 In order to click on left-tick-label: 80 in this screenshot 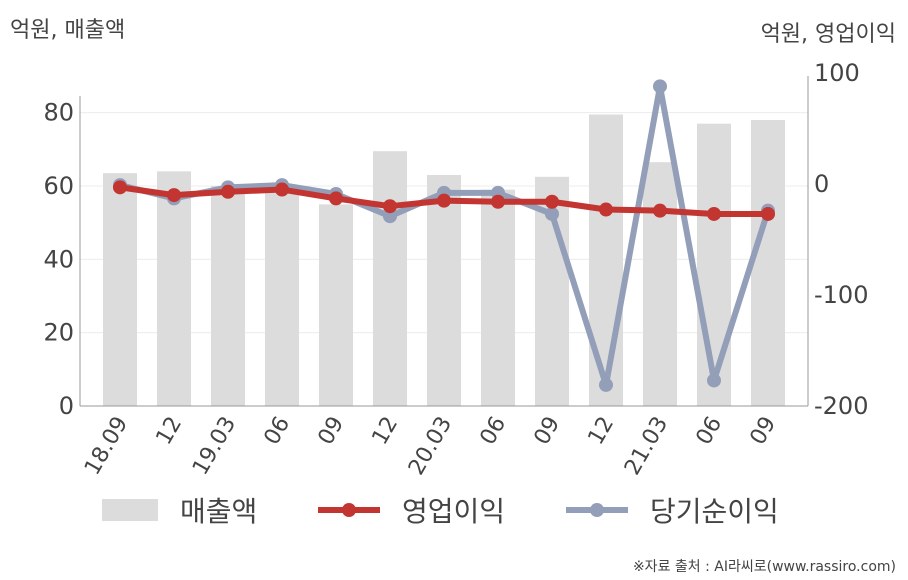, I will do `click(58, 113)`.